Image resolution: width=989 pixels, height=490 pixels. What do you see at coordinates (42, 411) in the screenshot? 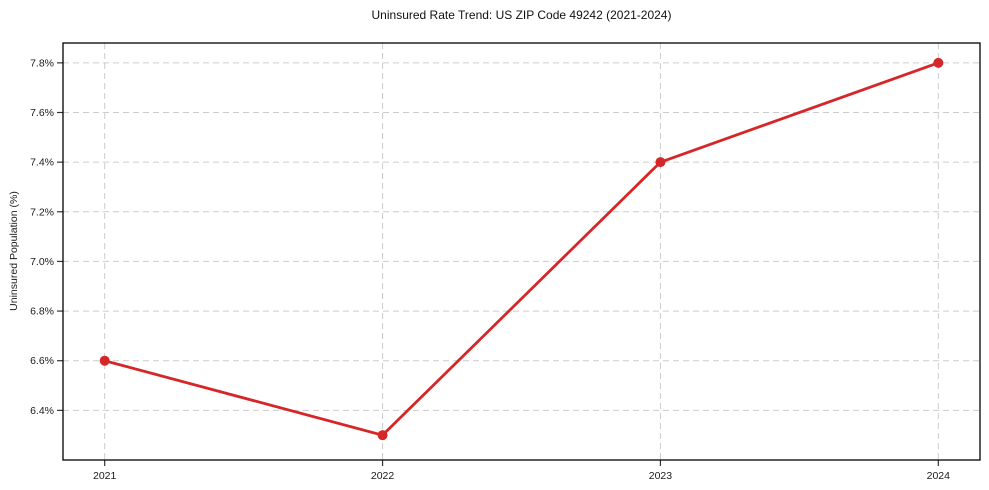
I see `y-tick-label: 6.4%` at bounding box center [42, 411].